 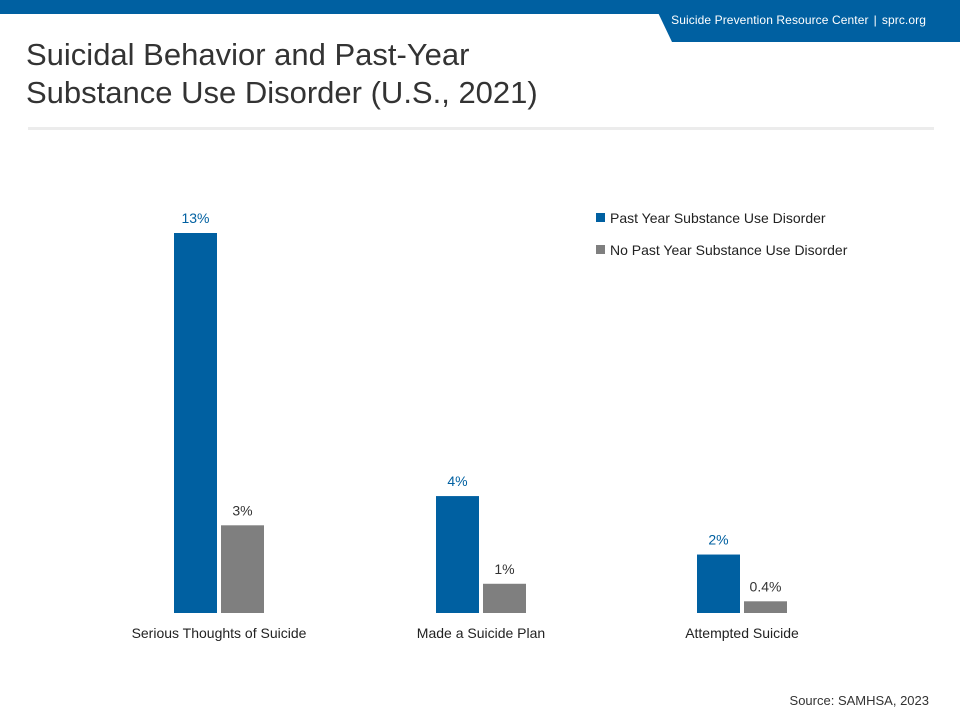 I want to click on legend-item-no-sud: No Past Year Substance Use Disorder, so click(x=721, y=252).